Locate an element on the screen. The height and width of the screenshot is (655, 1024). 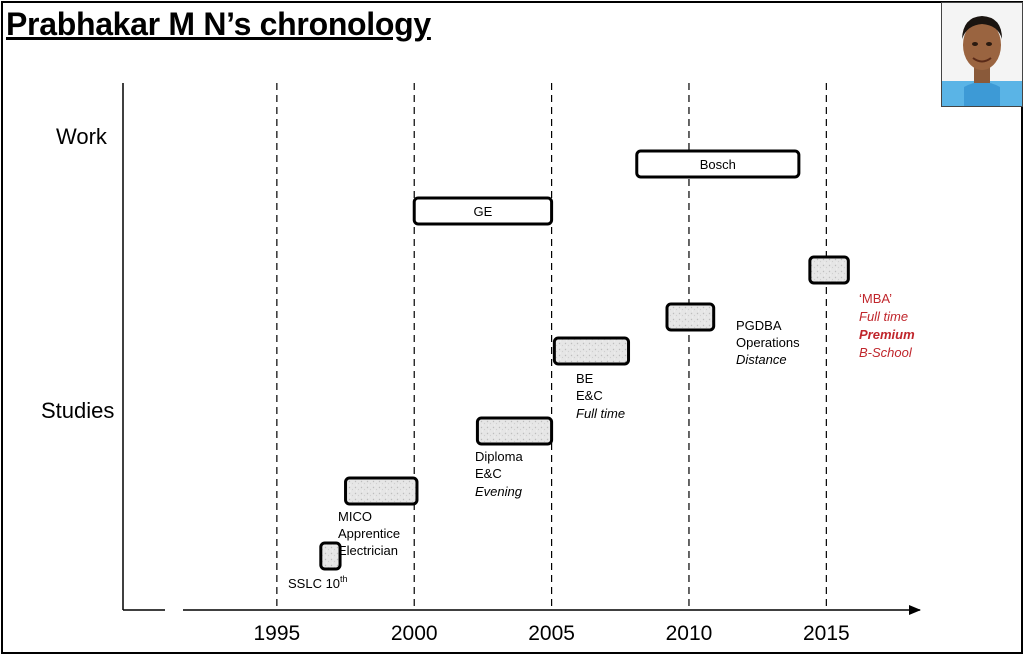
annotation-be: BE E&C Full time is located at coordinates (600, 396).